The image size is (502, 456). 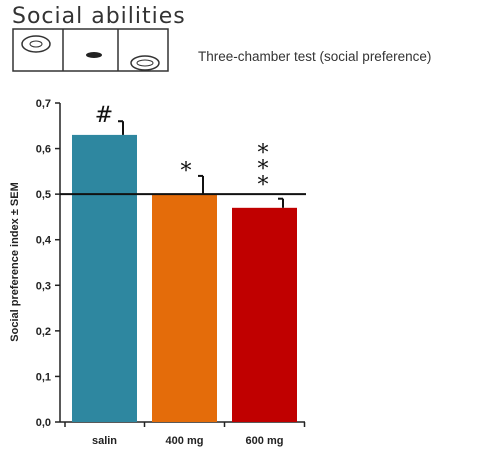 I want to click on y-tick-label: 0,6, so click(x=43, y=150).